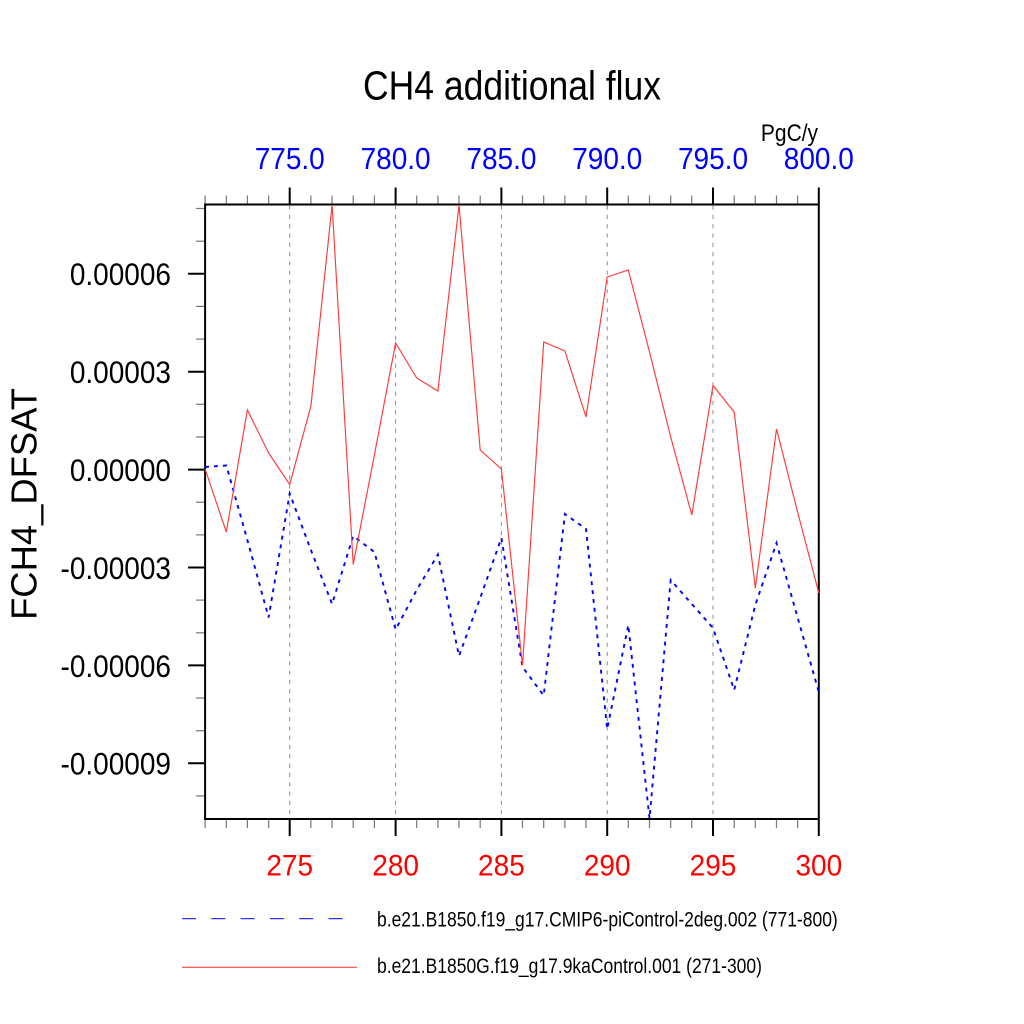 This screenshot has height=1024, width=1024. Describe the element at coordinates (512, 86) in the screenshot. I see `svg-text: CH4 additional flux` at that location.